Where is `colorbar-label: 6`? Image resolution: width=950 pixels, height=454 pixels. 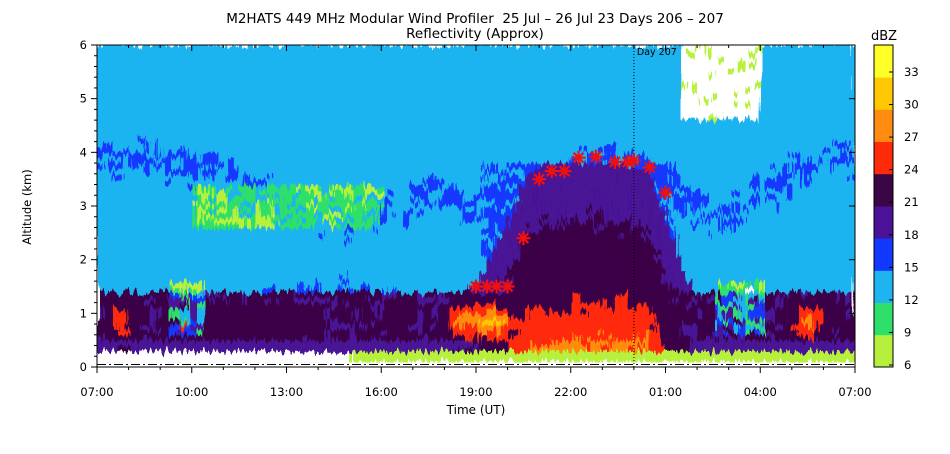
colorbar-label: 6 is located at coordinates (907, 365).